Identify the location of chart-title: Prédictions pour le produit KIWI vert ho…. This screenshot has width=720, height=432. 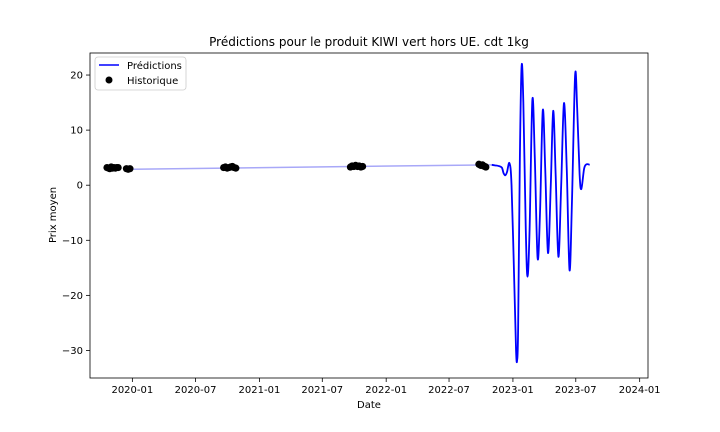
(369, 42).